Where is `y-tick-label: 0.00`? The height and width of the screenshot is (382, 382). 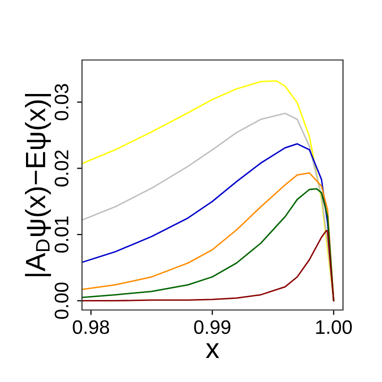 y-tick-label: 0.00 is located at coordinates (61, 300).